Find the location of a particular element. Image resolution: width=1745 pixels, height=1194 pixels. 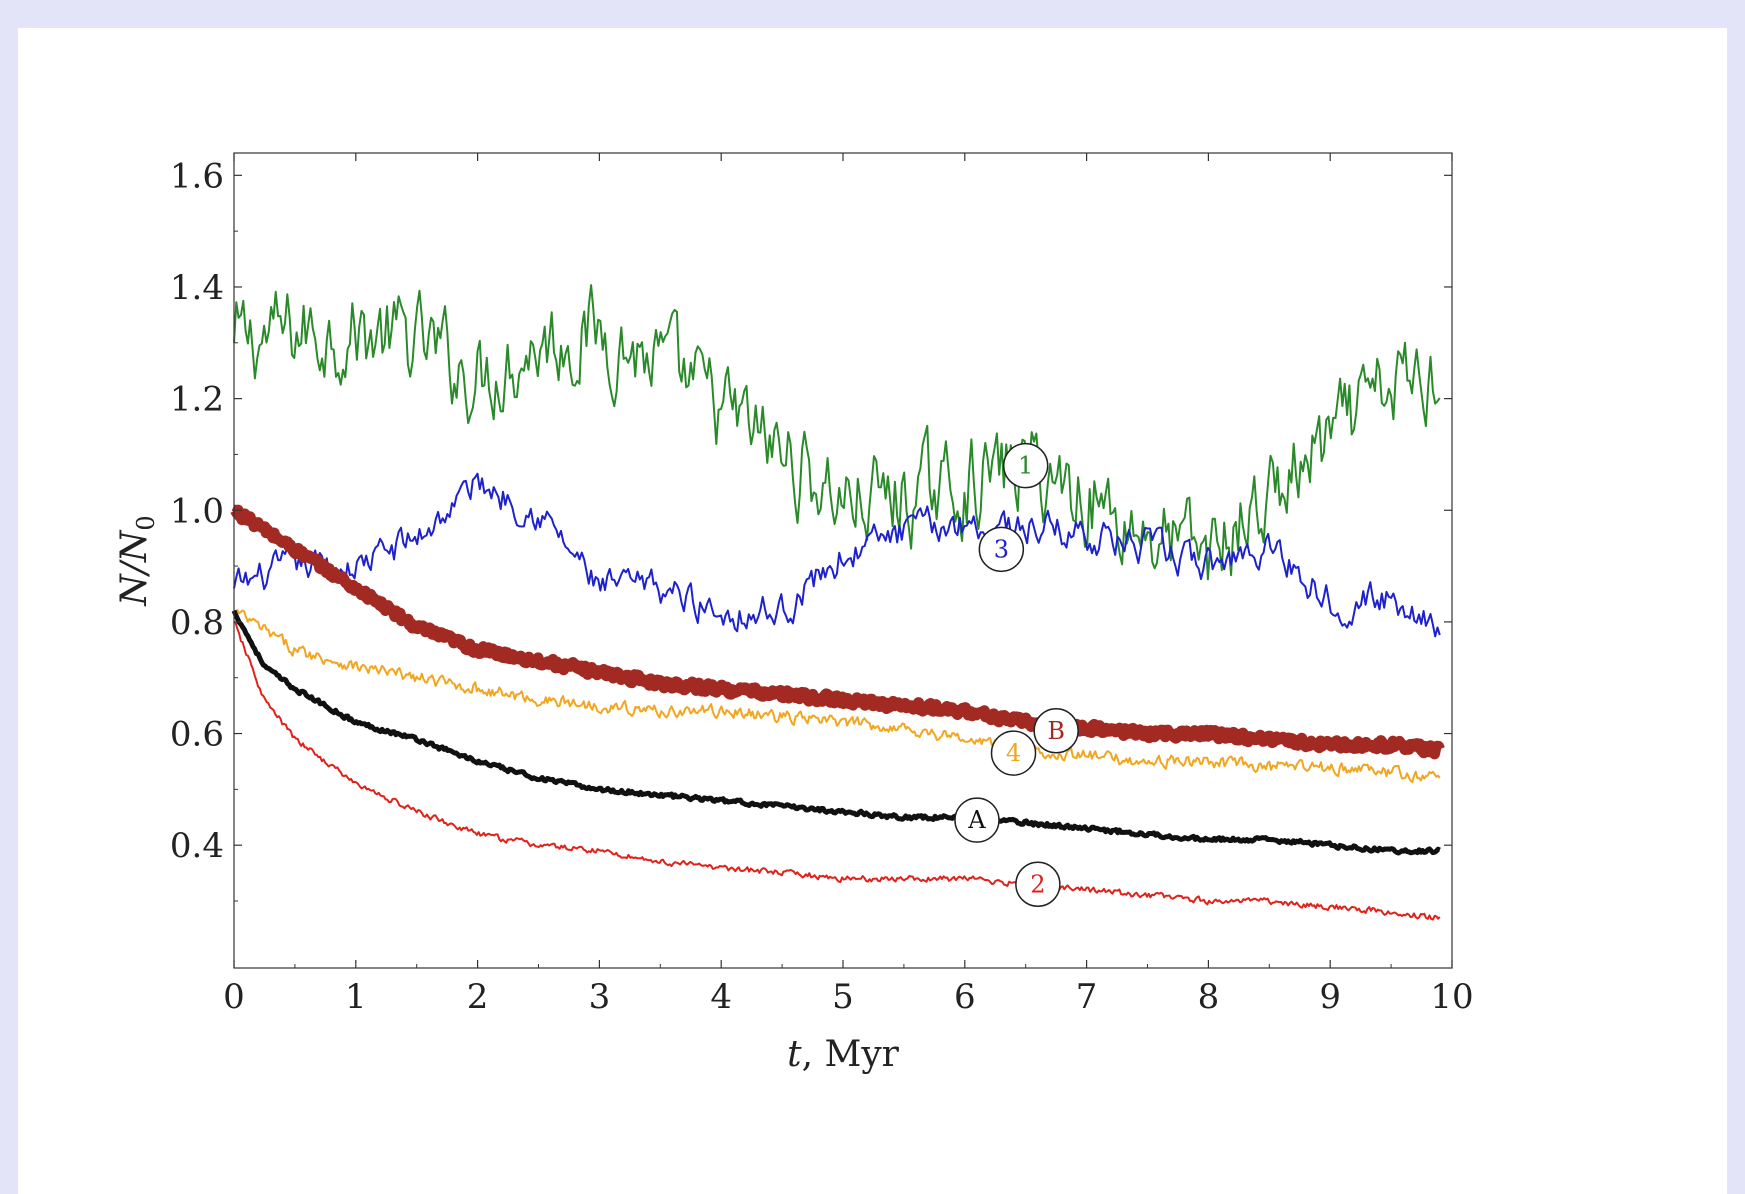

y-tick-label: 0.6 is located at coordinates (197, 735).